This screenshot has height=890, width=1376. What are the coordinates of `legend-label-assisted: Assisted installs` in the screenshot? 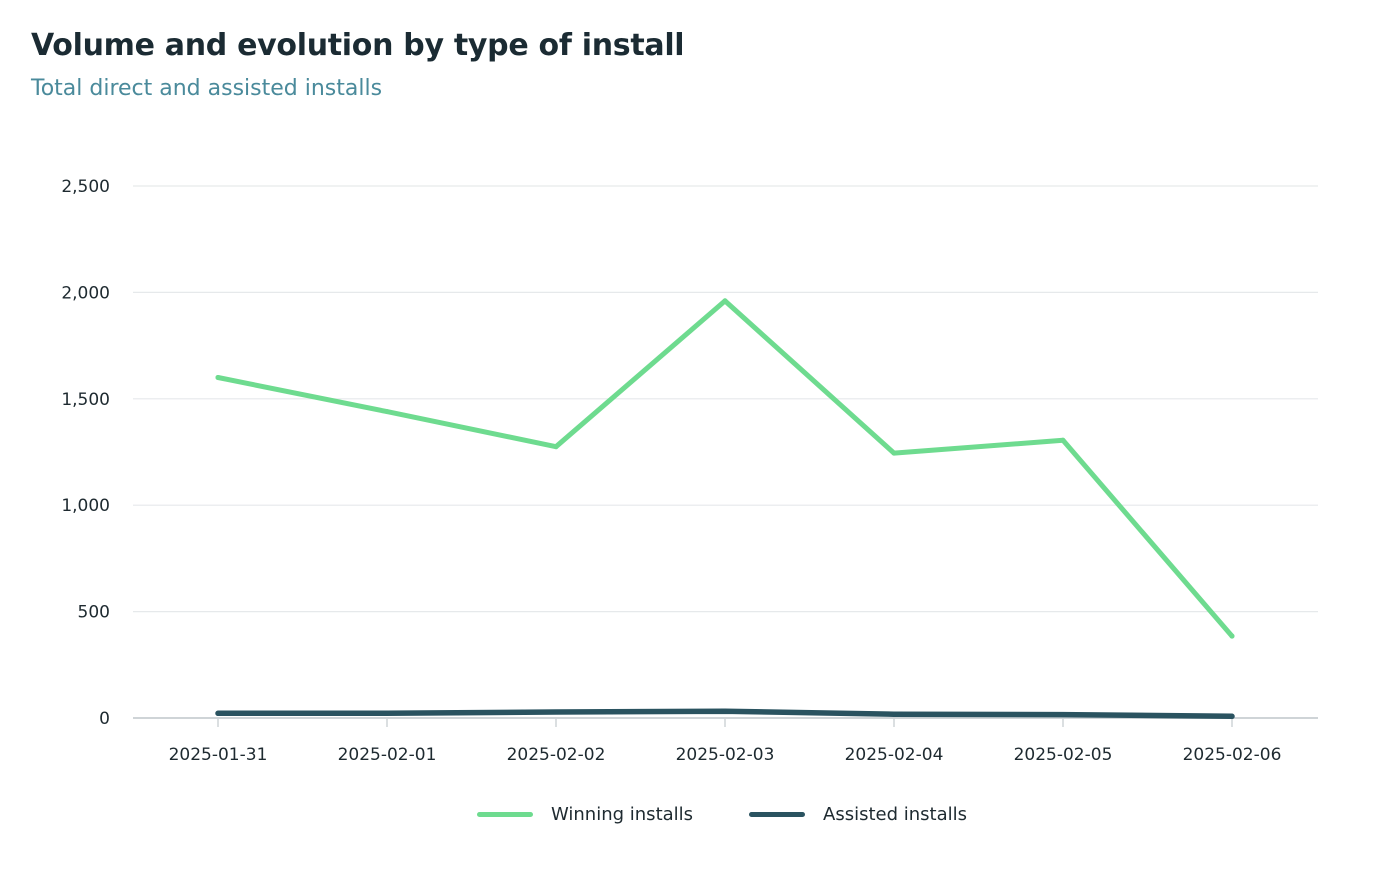 It's located at (895, 814).